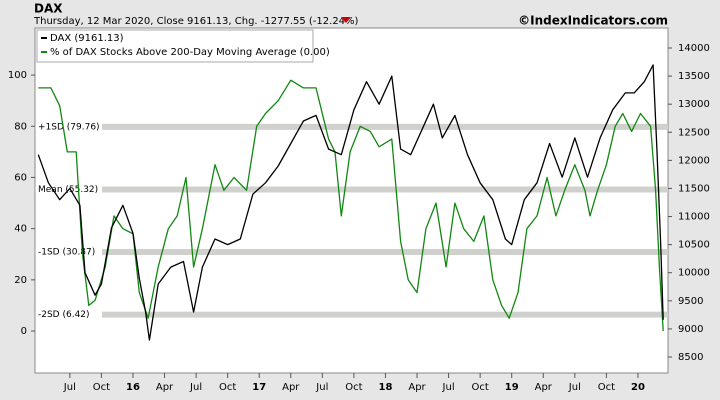 This screenshot has width=720, height=400. What do you see at coordinates (385, 387) in the screenshot?
I see `x-tick-label: 18` at bounding box center [385, 387].